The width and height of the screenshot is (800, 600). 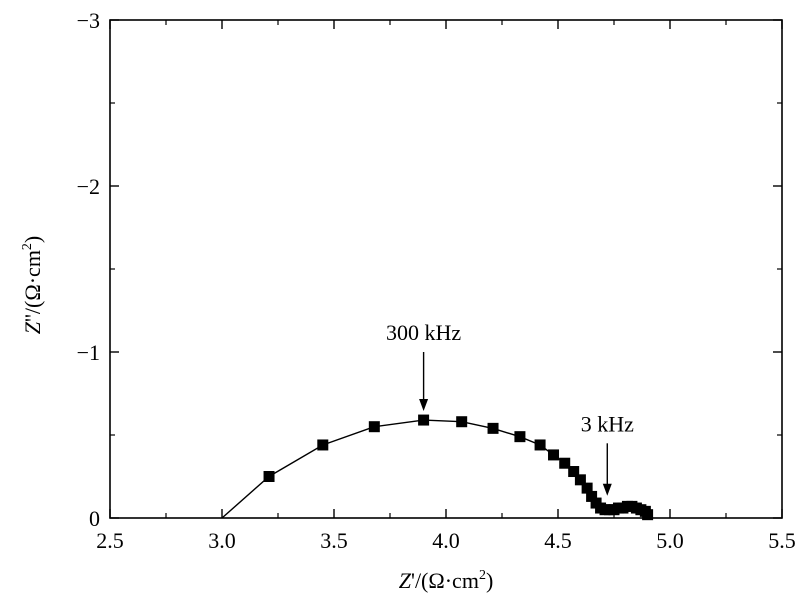 I want to click on y-axis-title-sup: 2, so click(x=27, y=246).